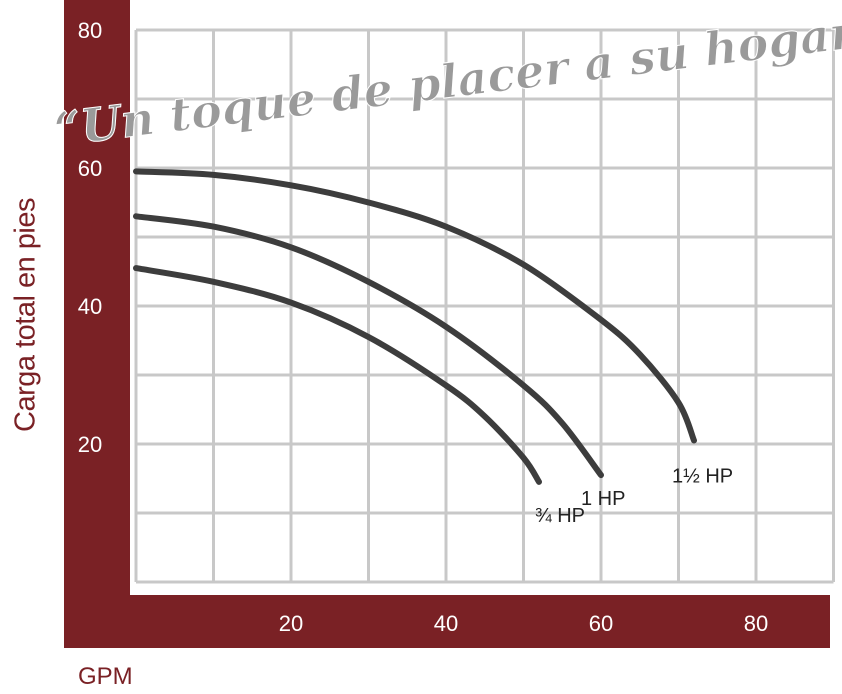 Image resolution: width=842 pixels, height=694 pixels. Describe the element at coordinates (90, 444) in the screenshot. I see `y-tick-label: 20` at that location.